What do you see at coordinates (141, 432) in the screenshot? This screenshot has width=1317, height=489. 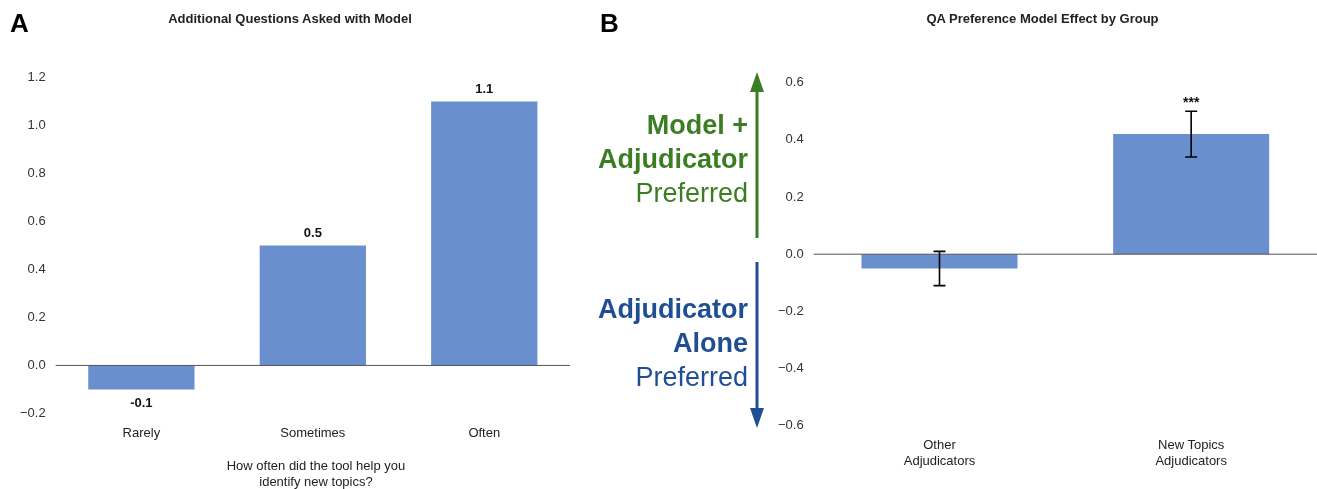 I see `x-tick-label: Rarely` at bounding box center [141, 432].